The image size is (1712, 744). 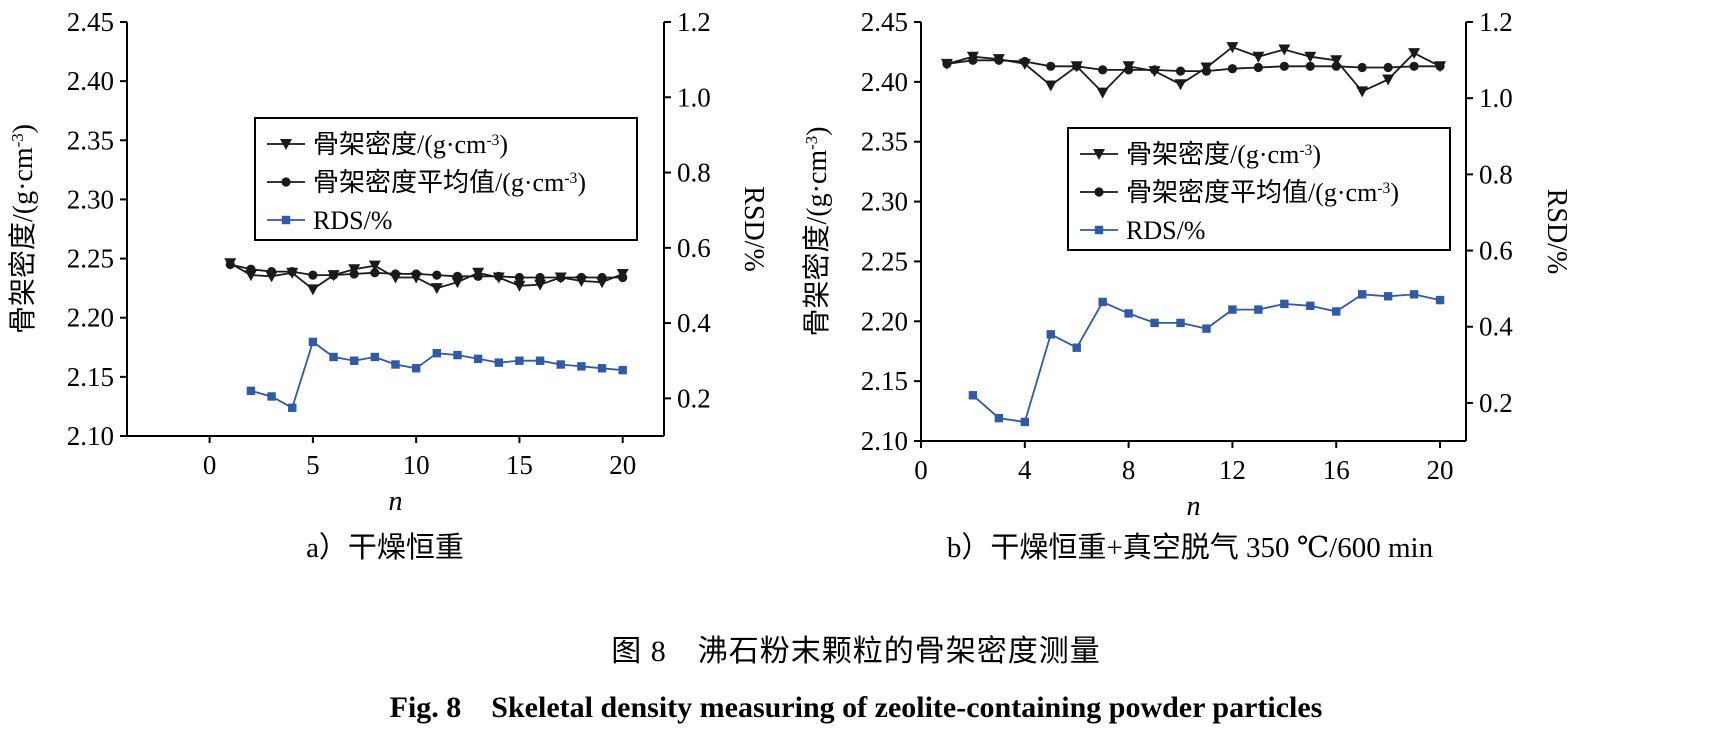 What do you see at coordinates (385, 547) in the screenshot?
I see `panel-label-a: a）干燥恒重` at bounding box center [385, 547].